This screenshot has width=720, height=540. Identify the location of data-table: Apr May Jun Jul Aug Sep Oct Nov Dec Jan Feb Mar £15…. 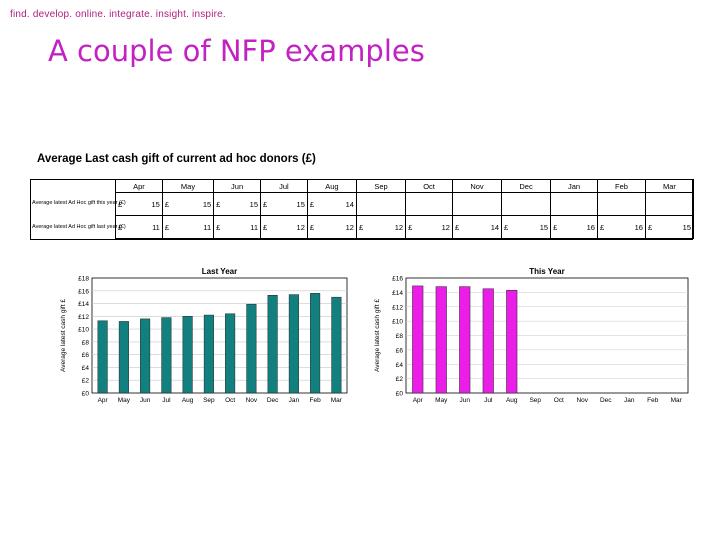
(405, 209).